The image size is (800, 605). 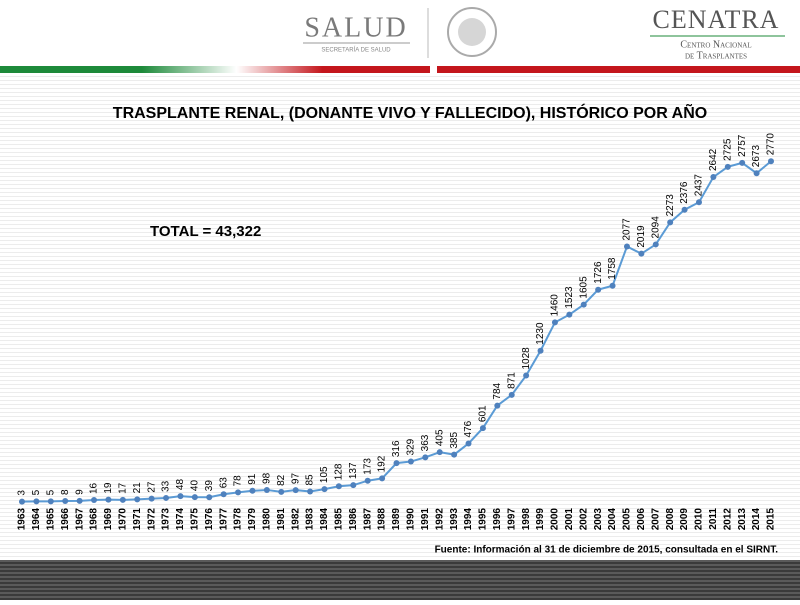 I want to click on data-label: 2757, so click(x=742, y=145).